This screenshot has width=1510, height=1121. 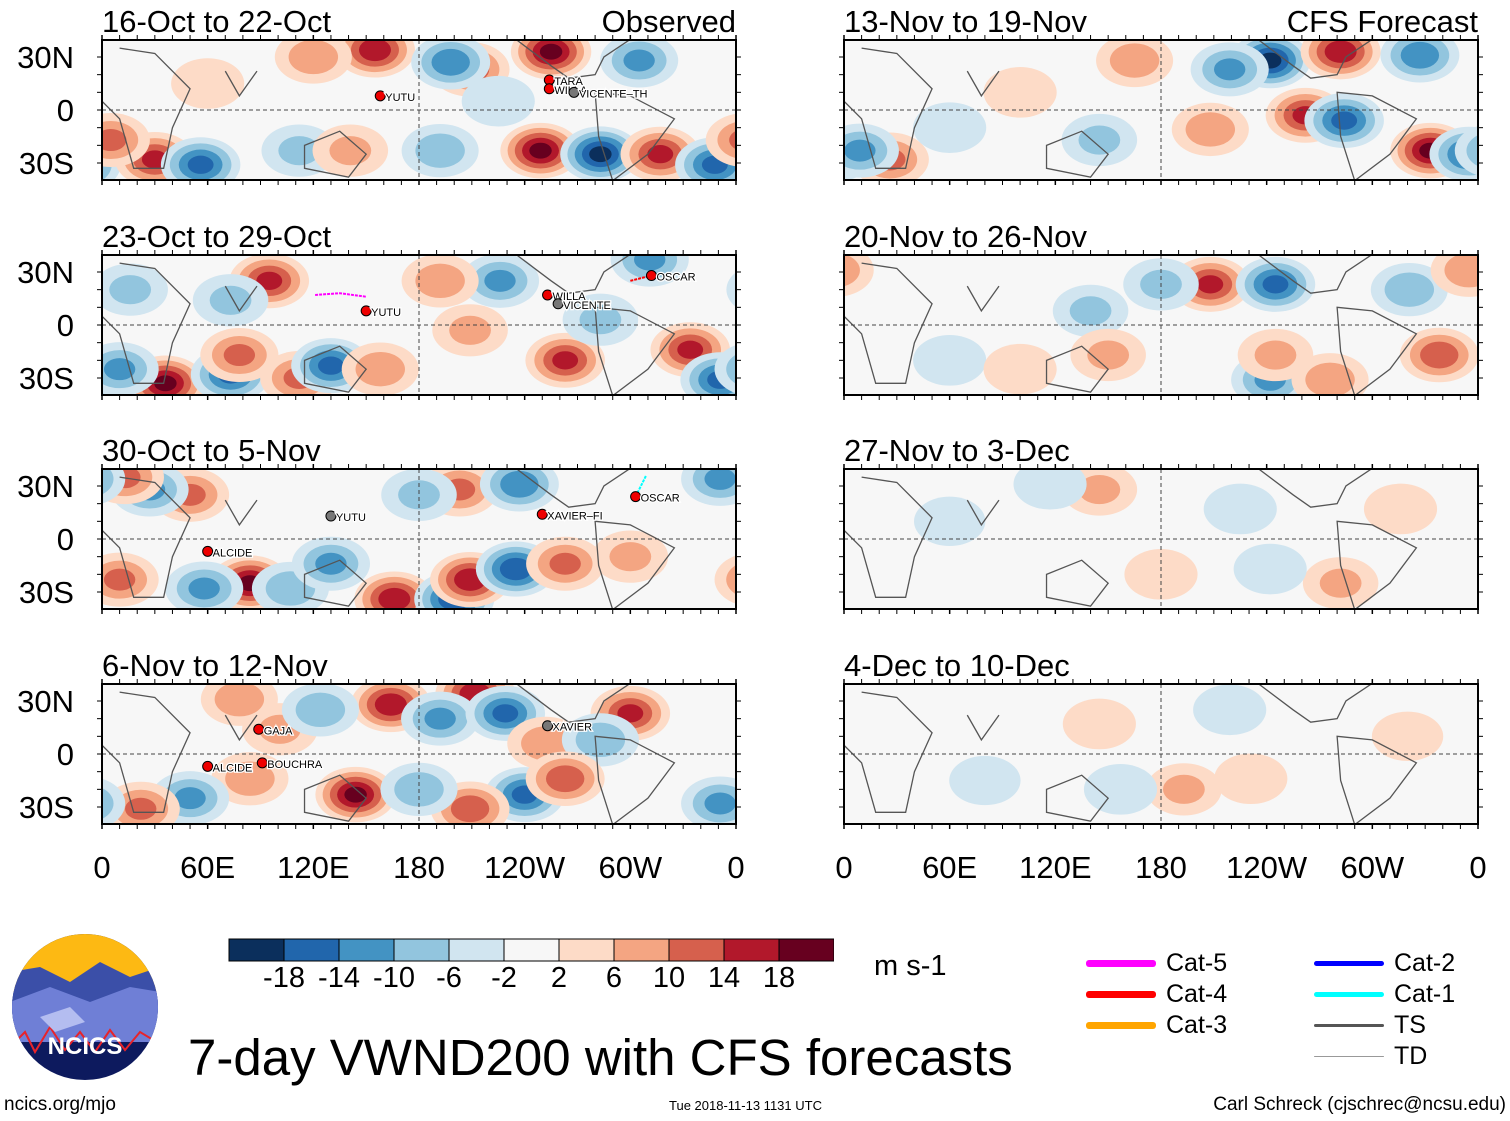 I want to click on panel-title: 27-Nov to 3-Dec, so click(x=957, y=450).